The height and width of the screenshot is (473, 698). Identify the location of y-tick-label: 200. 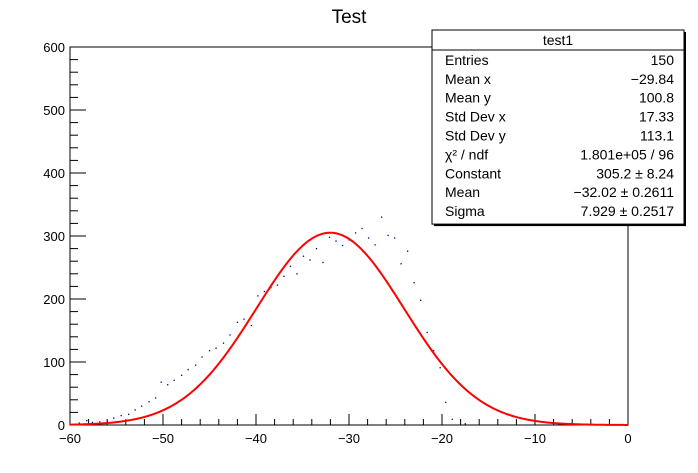
(54, 299).